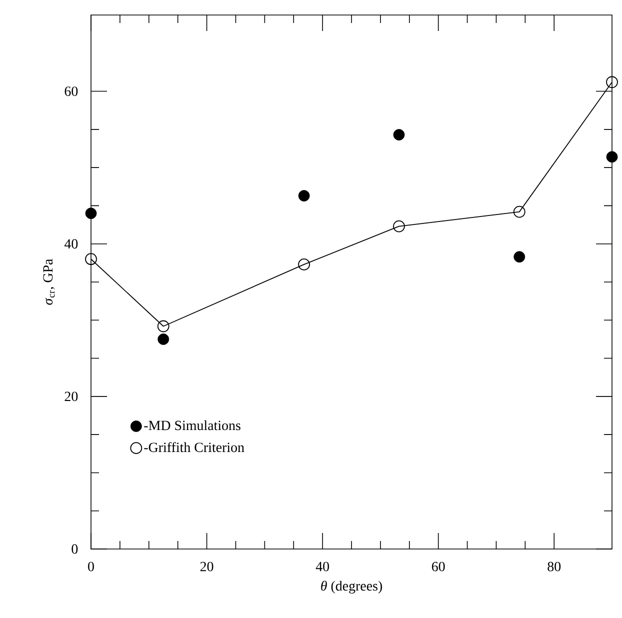 This screenshot has height=618, width=622. I want to click on x-tick-label: 60, so click(438, 567).